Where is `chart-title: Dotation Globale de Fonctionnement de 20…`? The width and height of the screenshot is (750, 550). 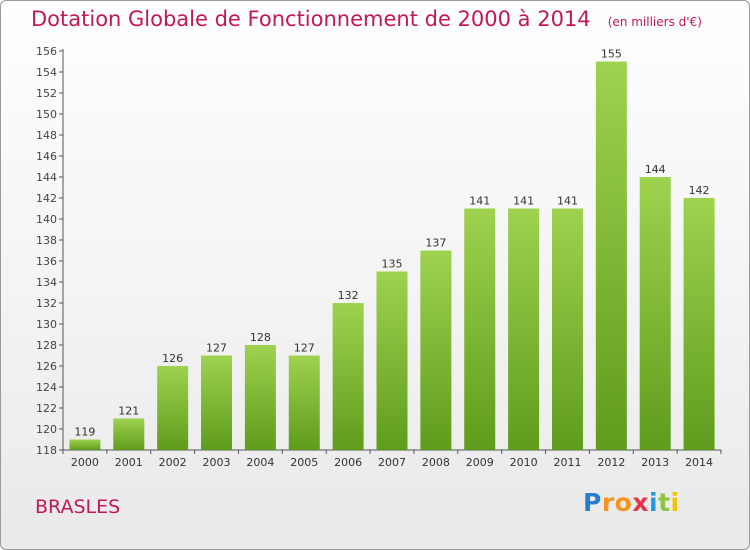
chart-title: Dotation Globale de Fonctionnement de 20… is located at coordinates (311, 19).